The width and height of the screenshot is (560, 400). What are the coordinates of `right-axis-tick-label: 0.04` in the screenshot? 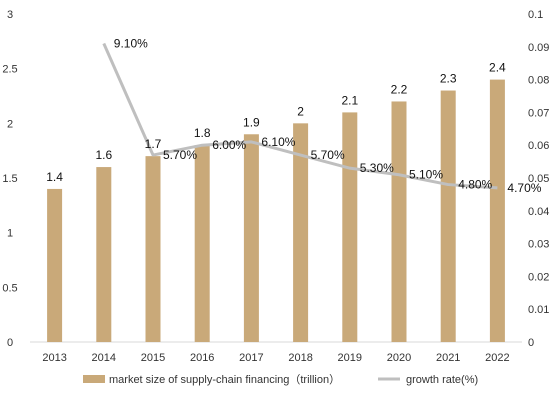 It's located at (538, 212).